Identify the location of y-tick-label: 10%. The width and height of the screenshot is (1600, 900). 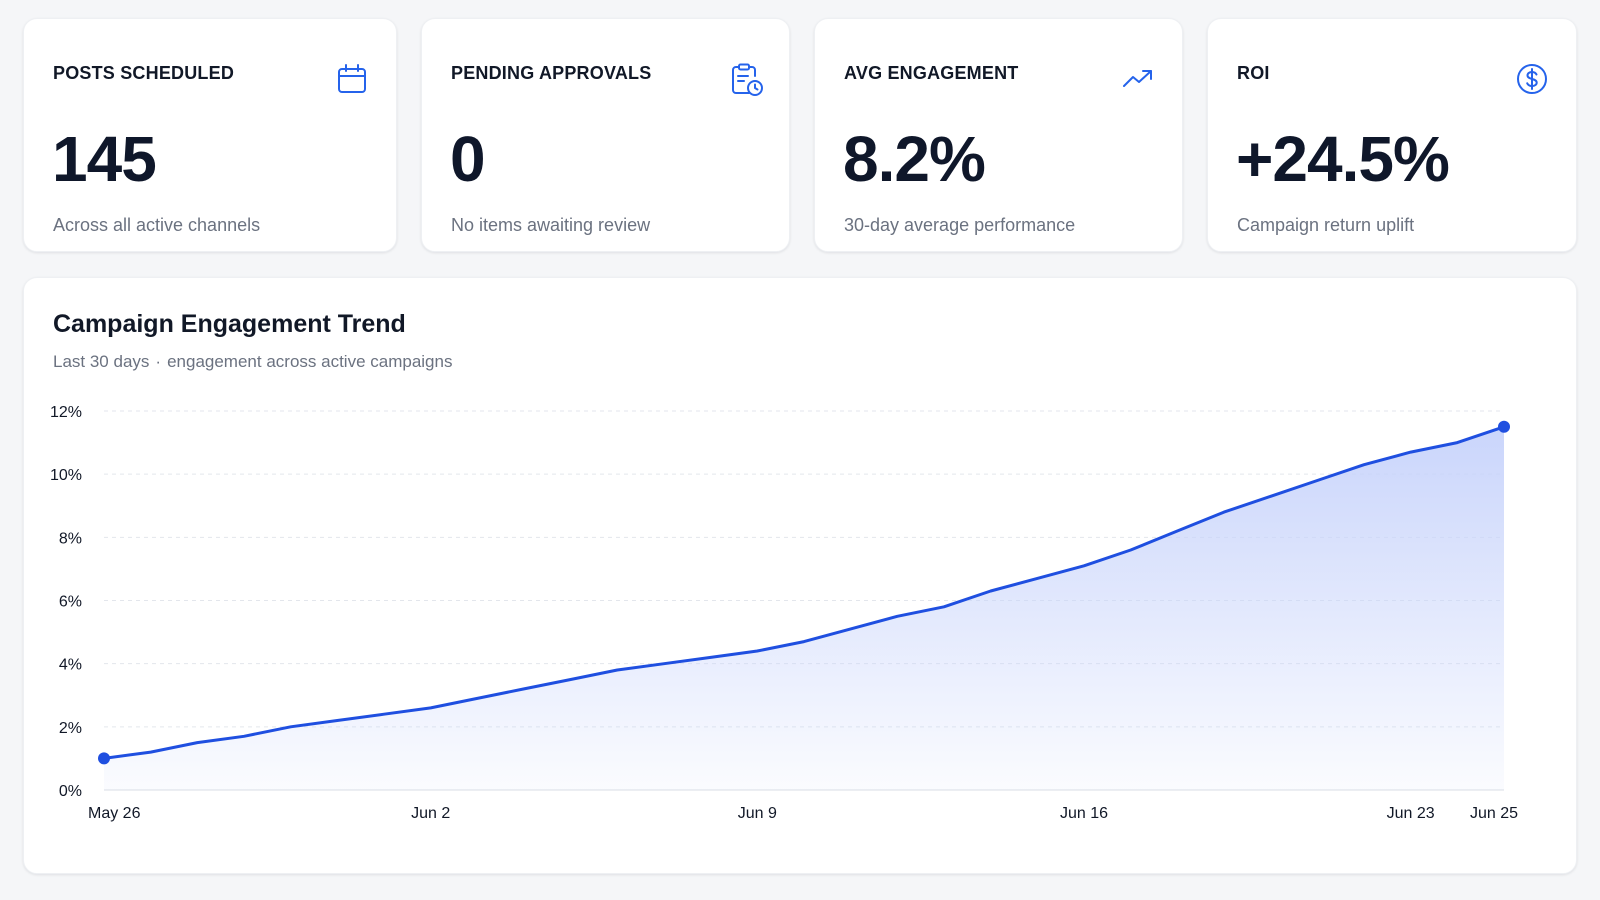
(66, 475).